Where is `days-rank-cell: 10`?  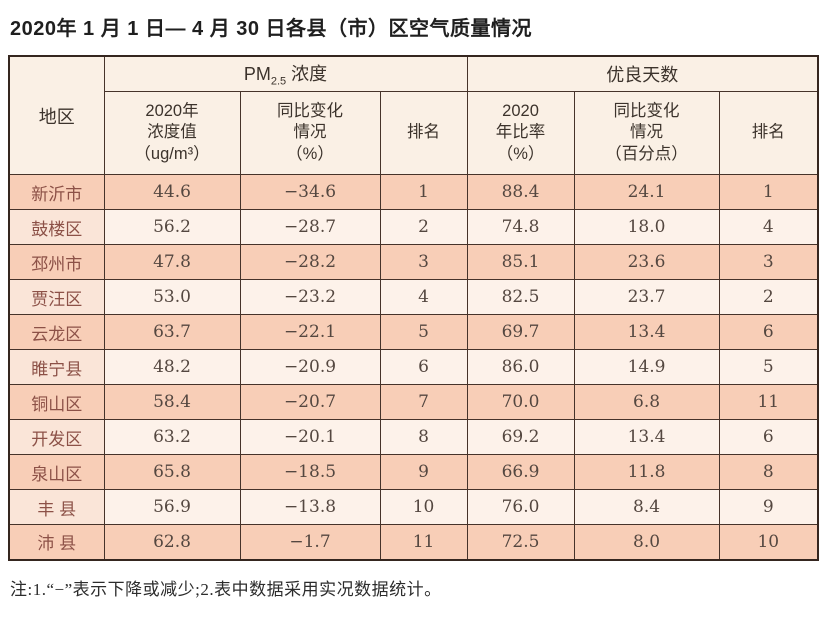
days-rank-cell: 10 is located at coordinates (768, 542).